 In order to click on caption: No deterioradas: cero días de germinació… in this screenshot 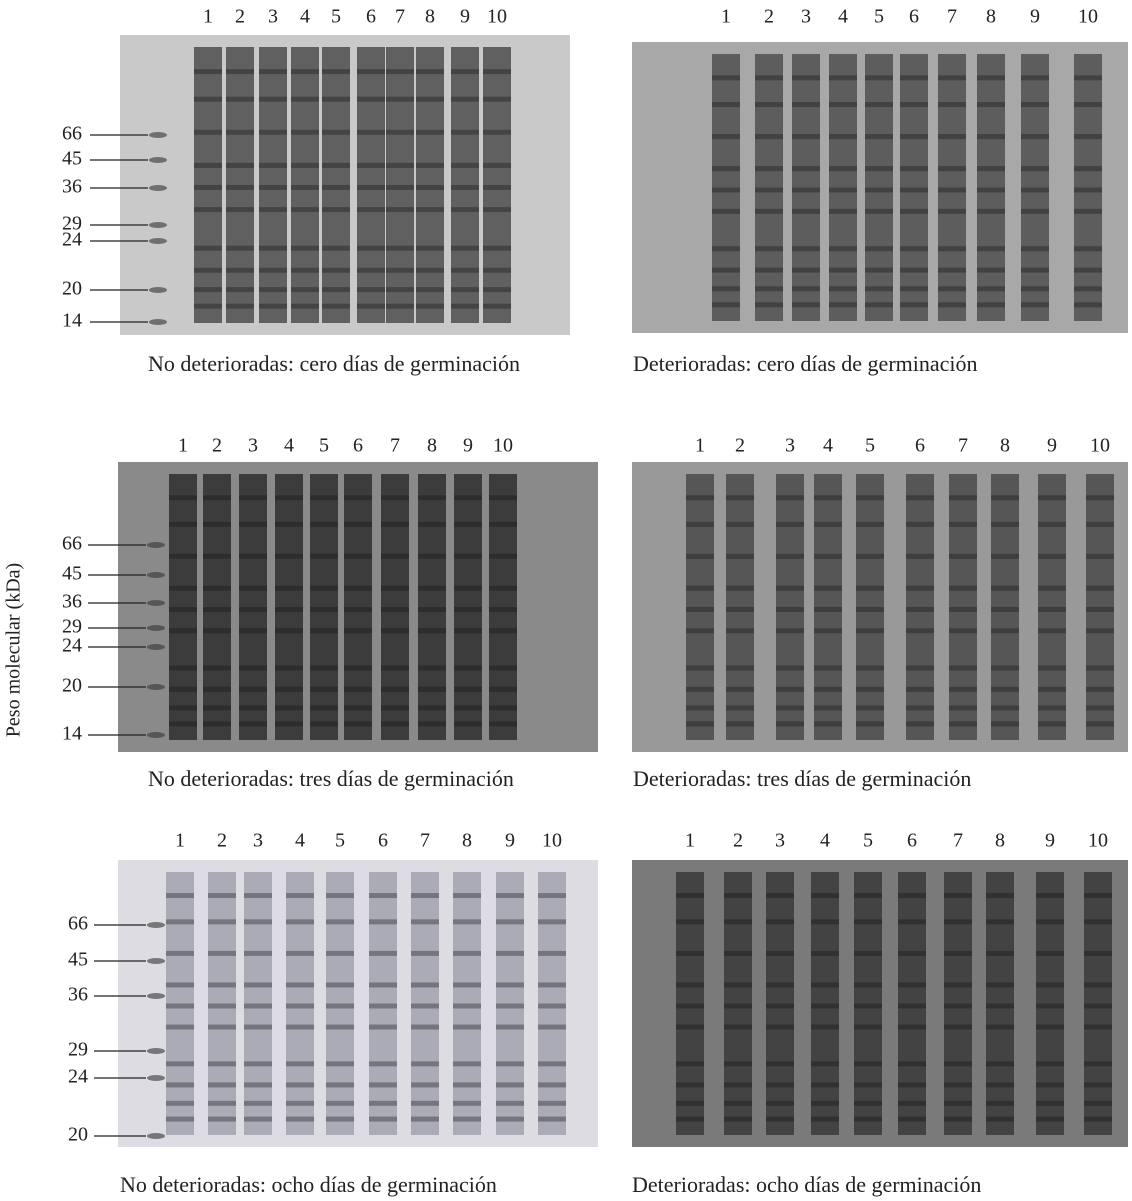, I will do `click(334, 363)`.